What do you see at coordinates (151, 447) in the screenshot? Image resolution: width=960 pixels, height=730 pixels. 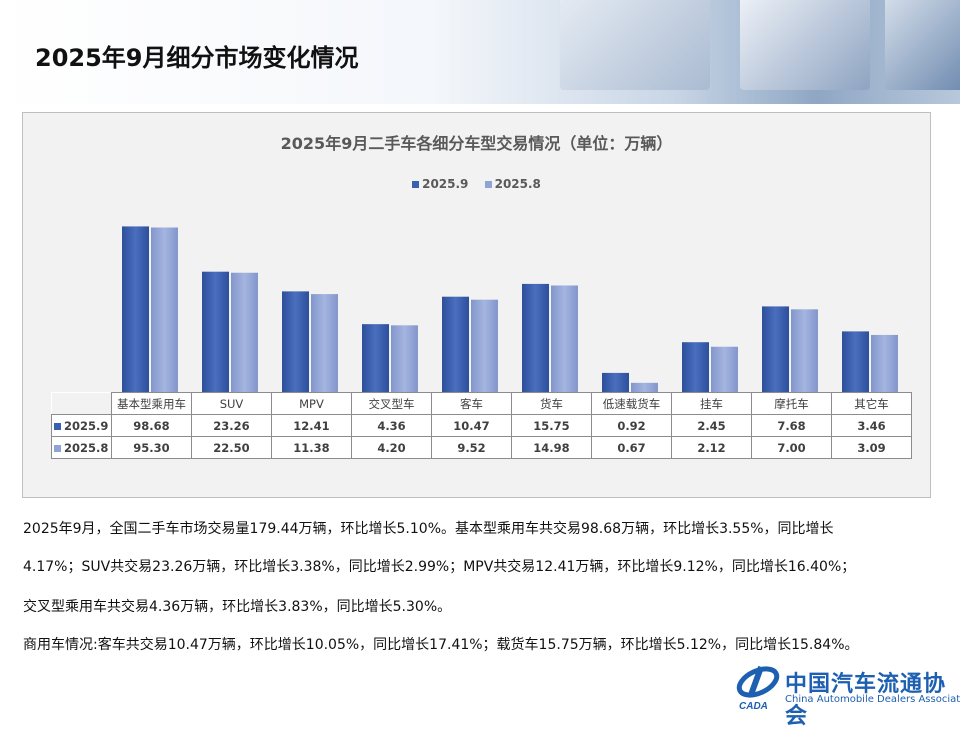 I see `table-cell-value: 95.30` at bounding box center [151, 447].